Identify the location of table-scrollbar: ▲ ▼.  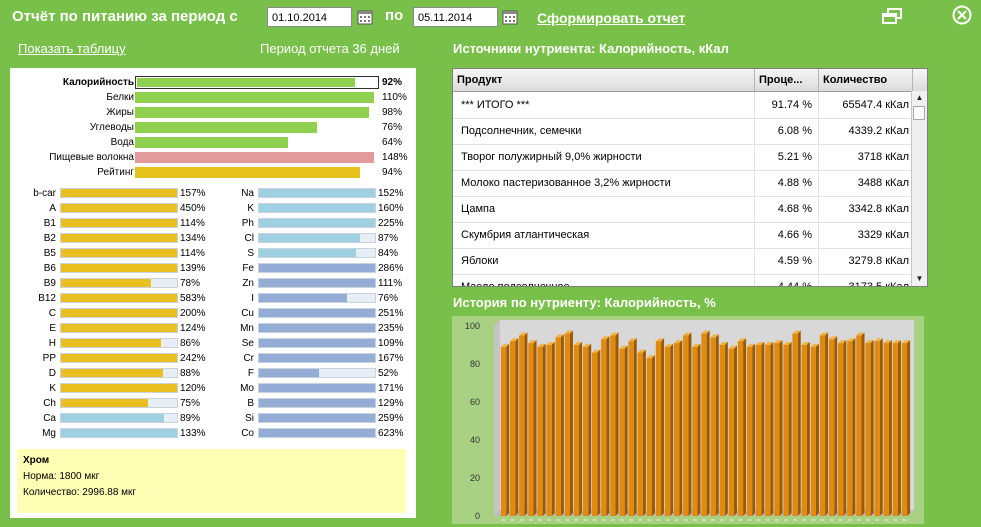
(919, 188).